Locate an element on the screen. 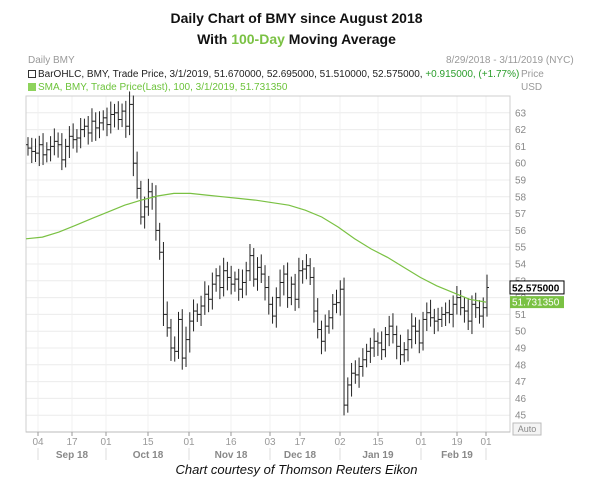 This screenshot has width=593, height=487. price-axis-label: Price is located at coordinates (532, 74).